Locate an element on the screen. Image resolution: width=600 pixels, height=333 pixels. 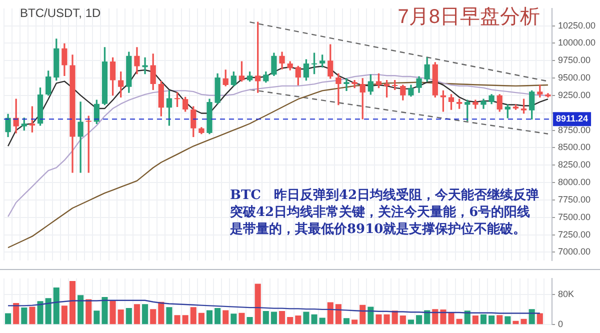
annotation: 是带量的，其最低价8910就是支撑保护位不能破。 is located at coordinates (379, 229).